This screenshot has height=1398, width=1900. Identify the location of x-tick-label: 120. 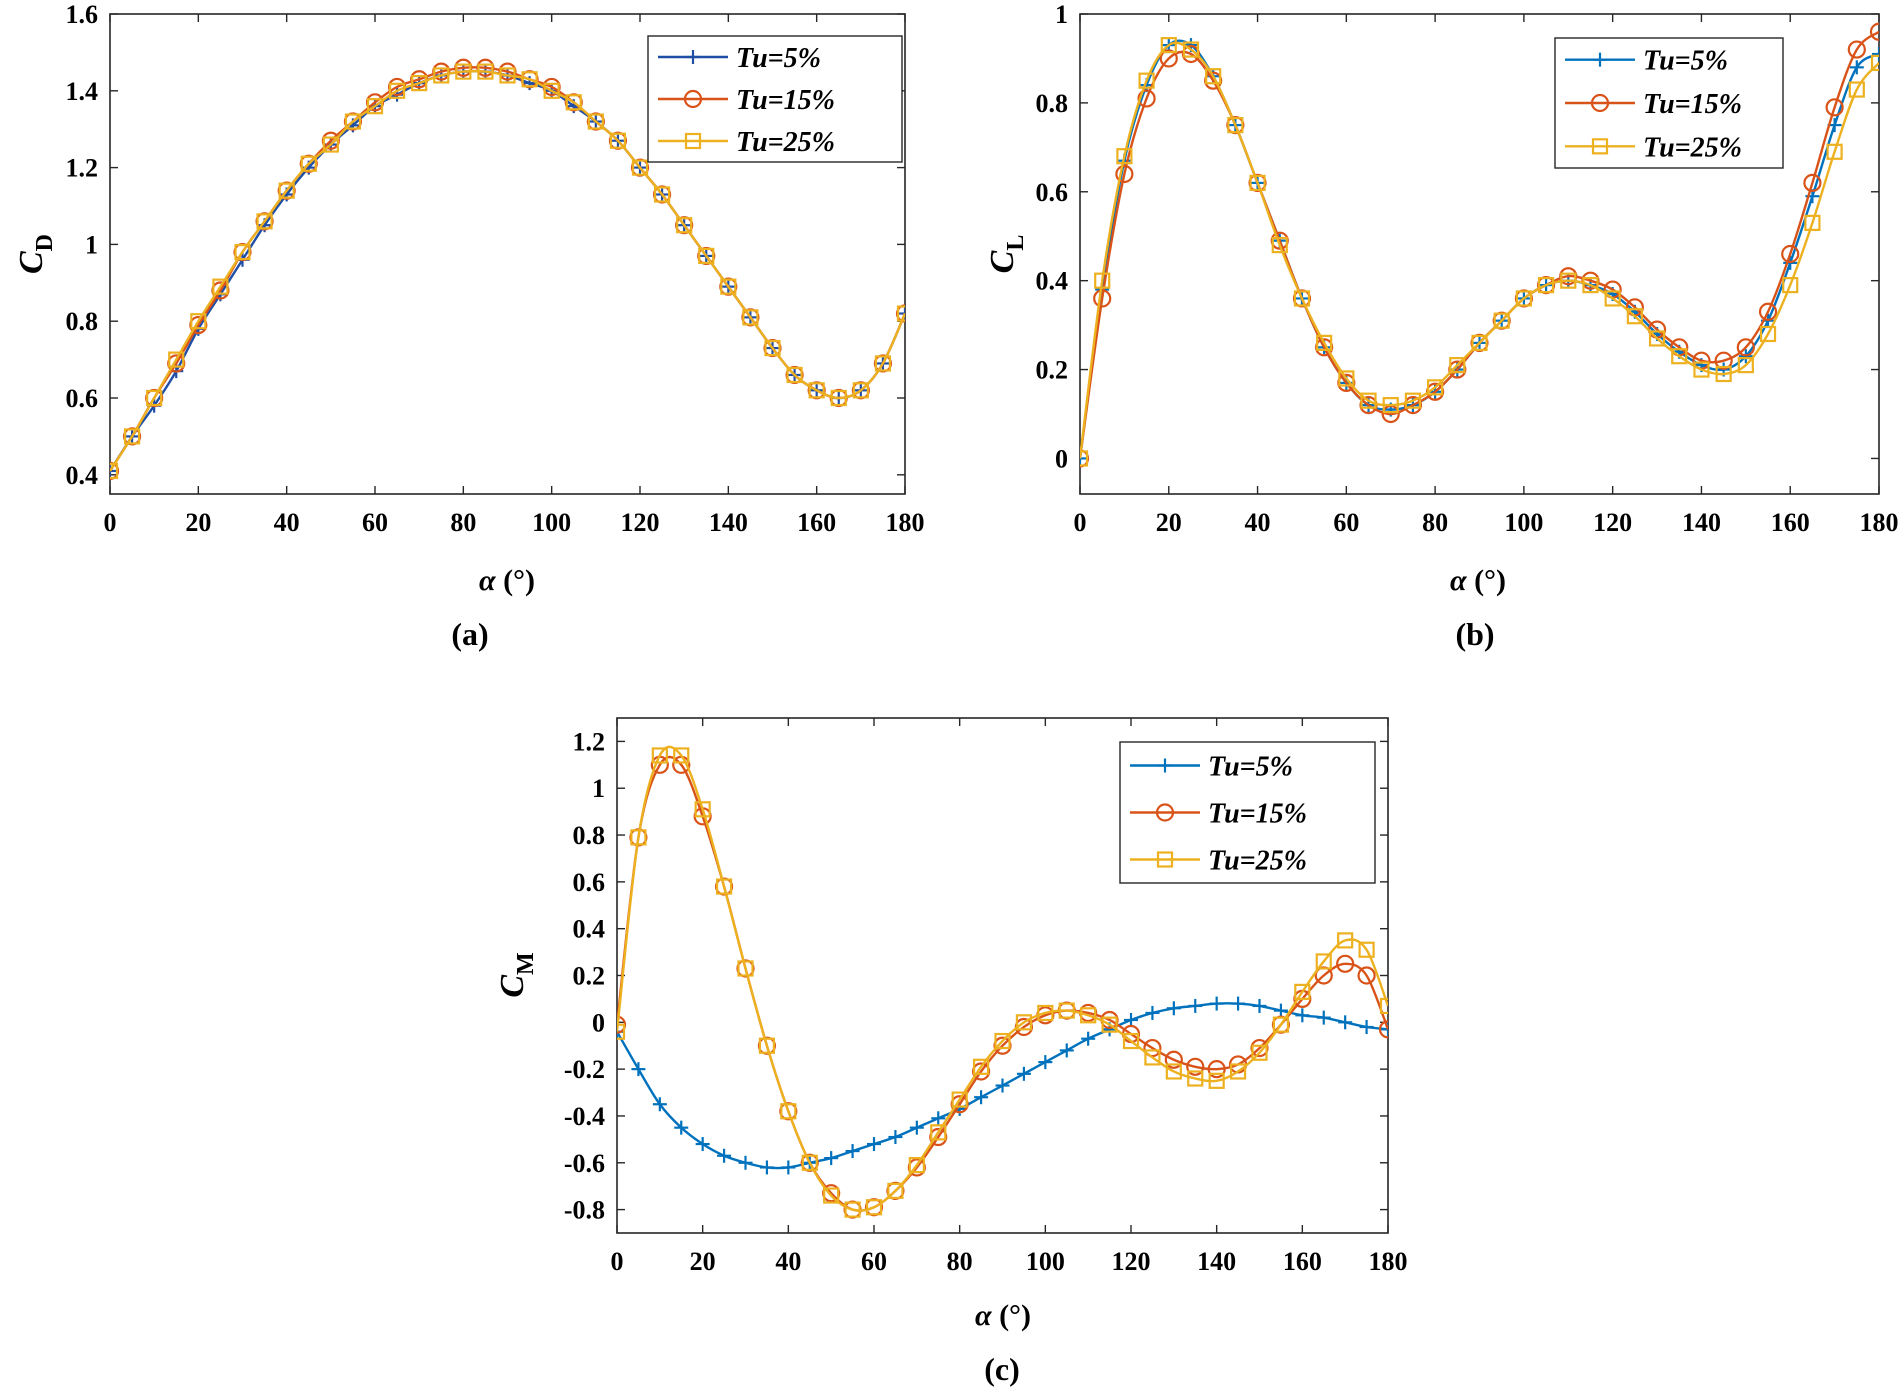
(640, 522).